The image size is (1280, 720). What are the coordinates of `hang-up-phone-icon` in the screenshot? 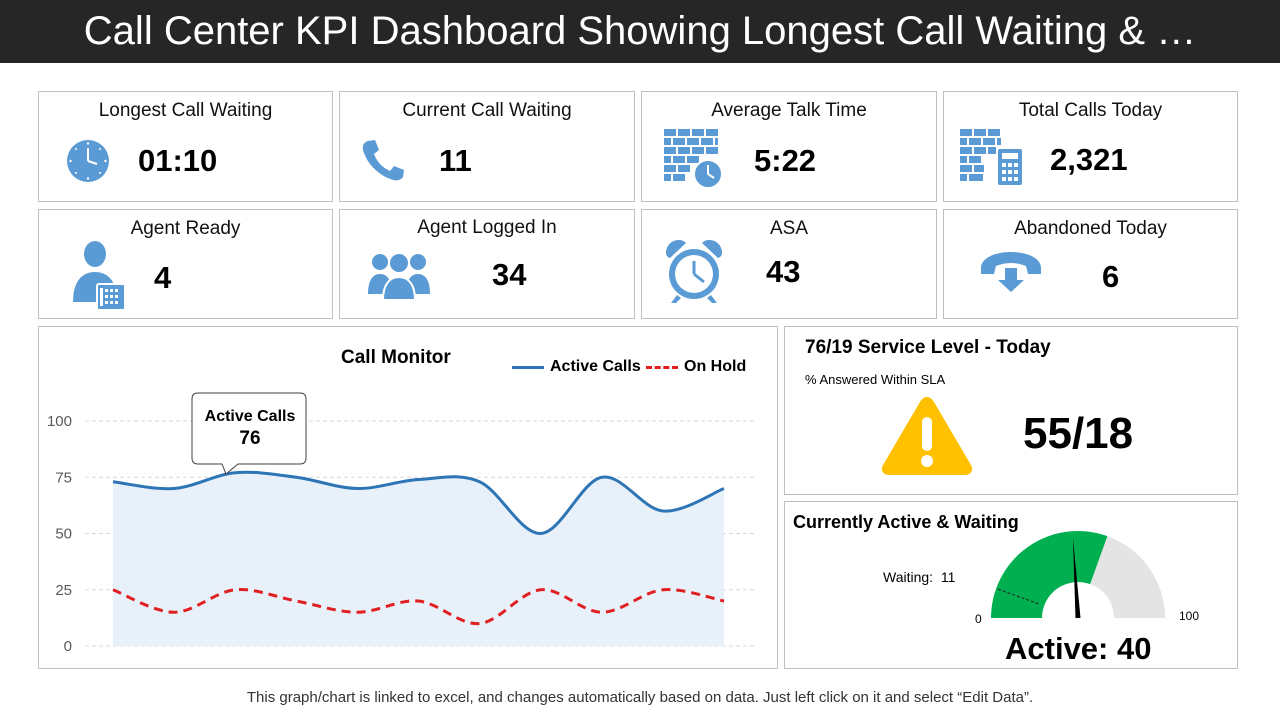 It's located at (1011, 272).